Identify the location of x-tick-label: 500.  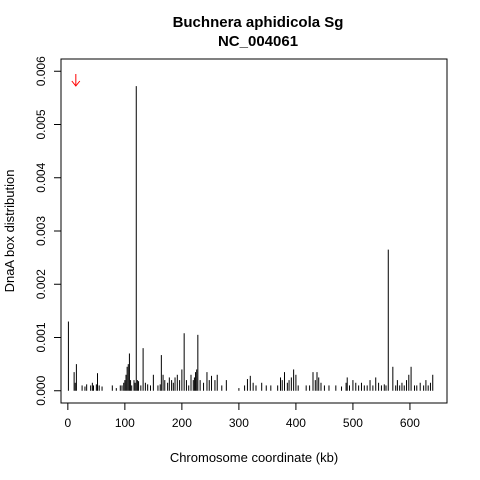
(353, 423).